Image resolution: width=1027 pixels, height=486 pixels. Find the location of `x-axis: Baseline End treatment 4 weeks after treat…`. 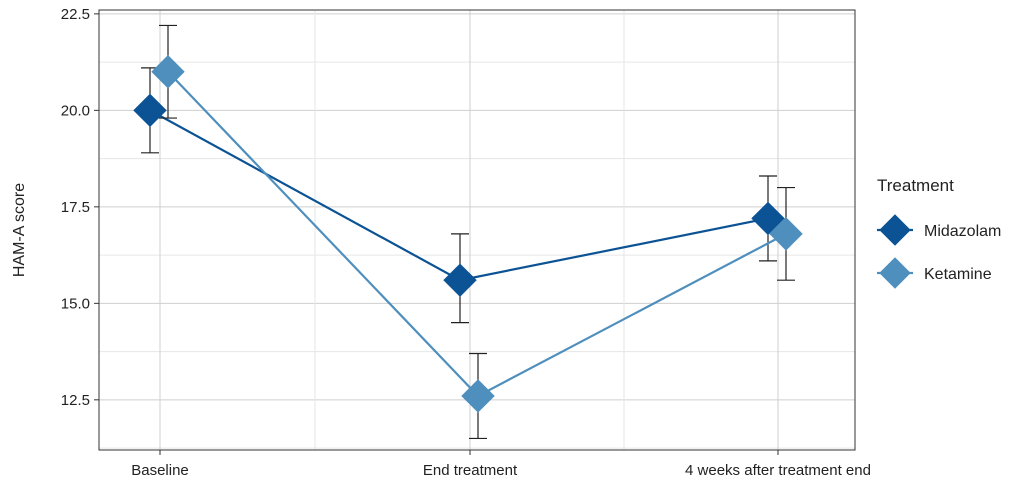

x-axis: Baseline End treatment 4 weeks after treat… is located at coordinates (501, 464).